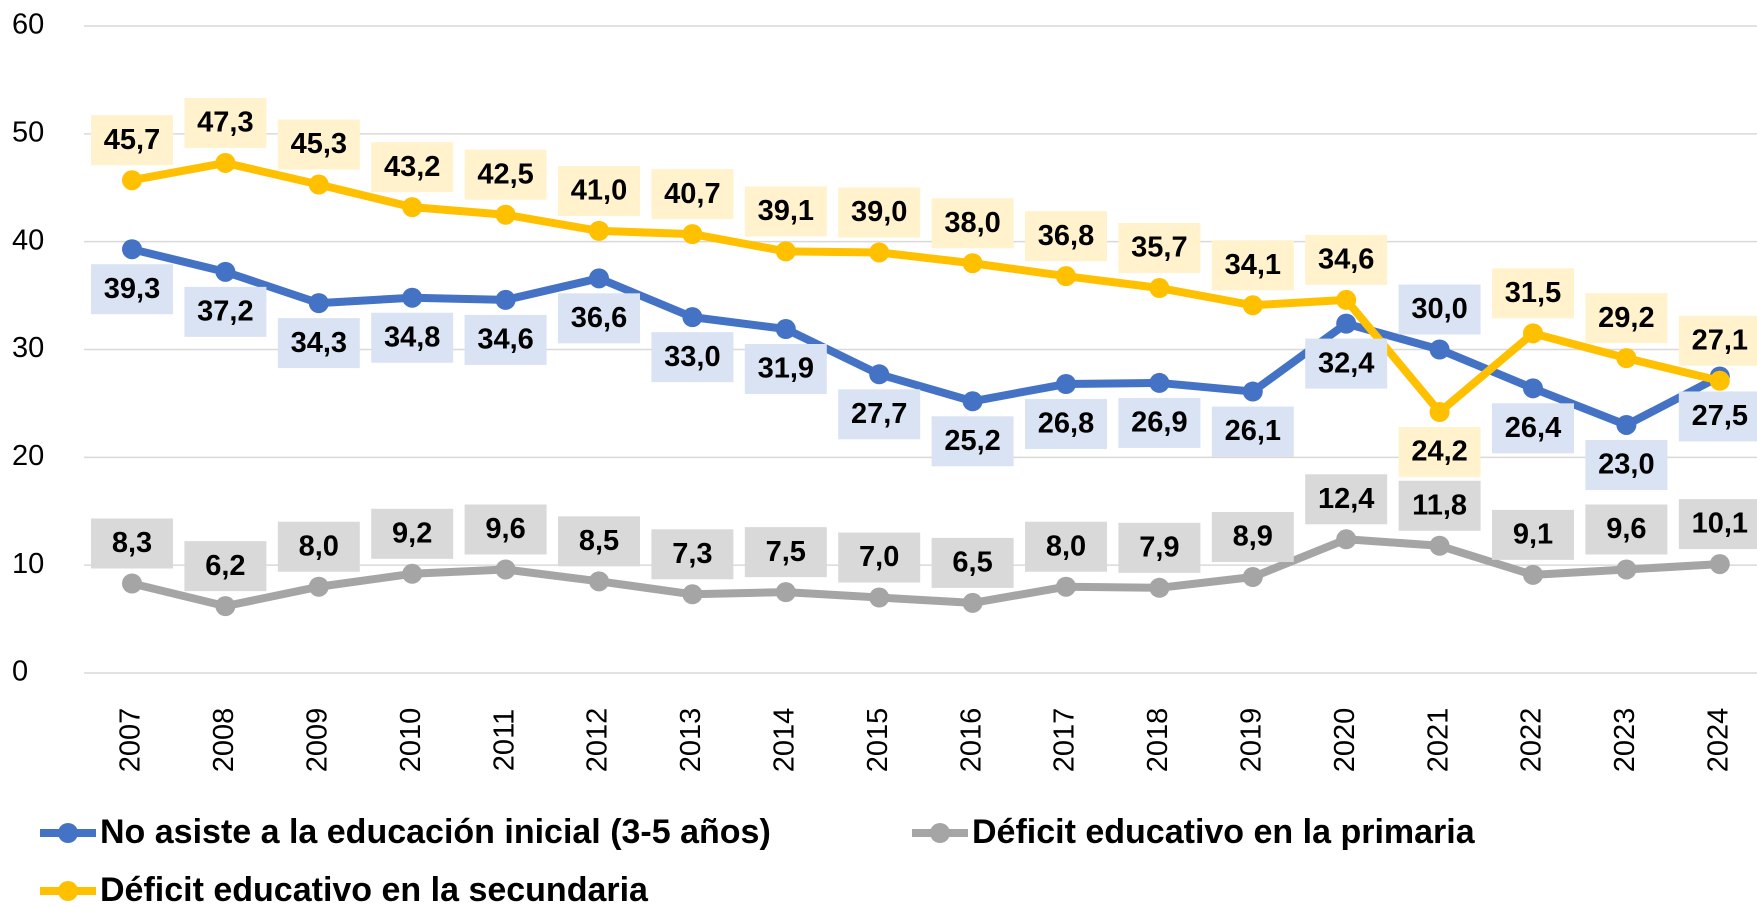 This screenshot has width=1757, height=907. I want to click on value-label-box: 10,1, so click(1717, 524).